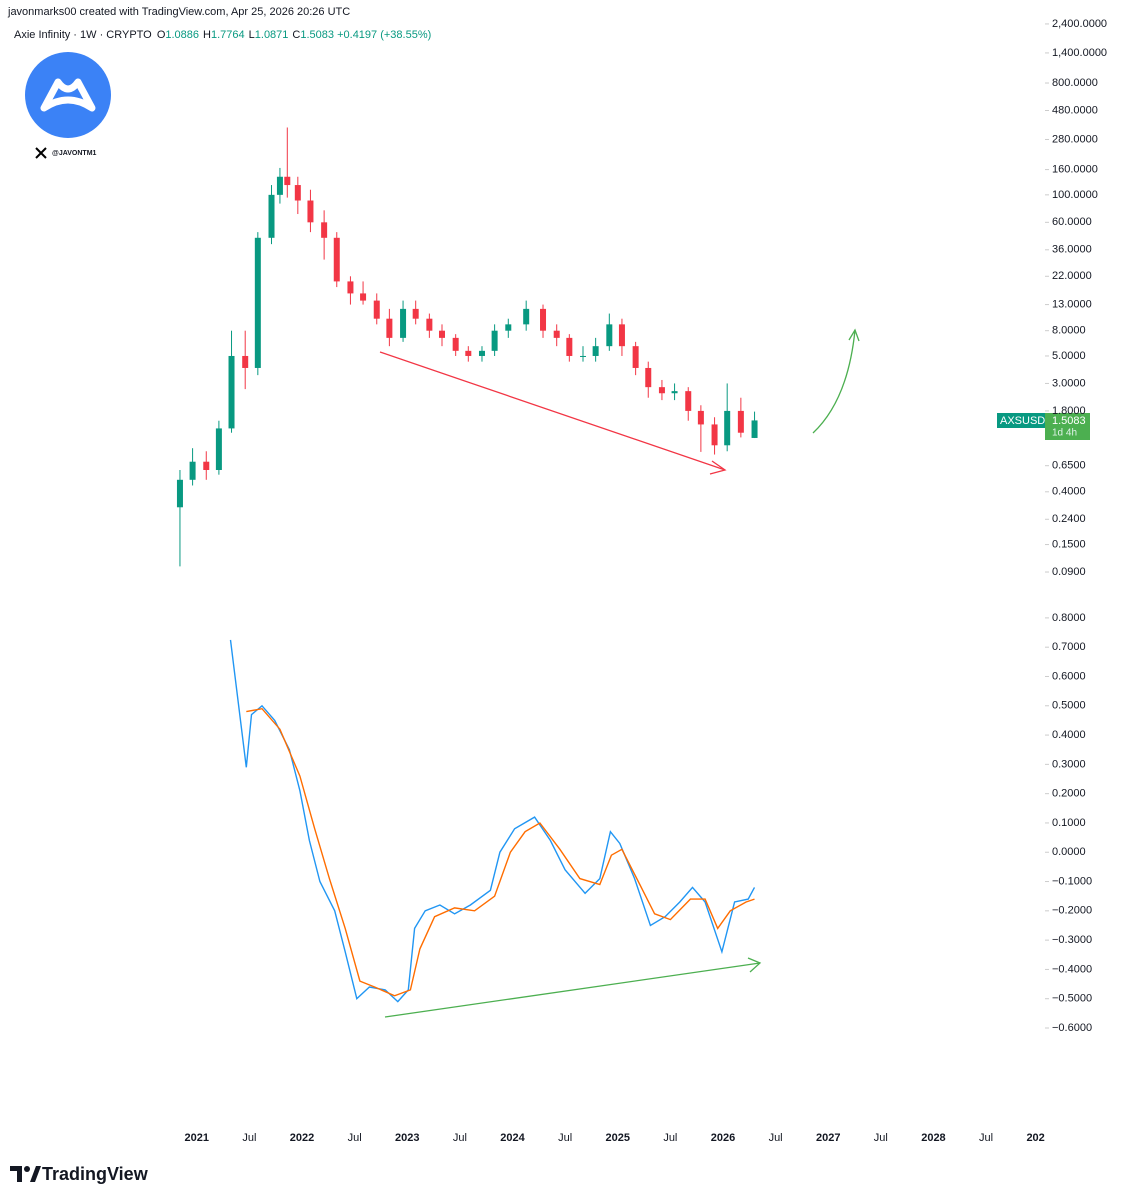  What do you see at coordinates (1069, 852) in the screenshot?
I see `y-tick-label: 0.0000` at bounding box center [1069, 852].